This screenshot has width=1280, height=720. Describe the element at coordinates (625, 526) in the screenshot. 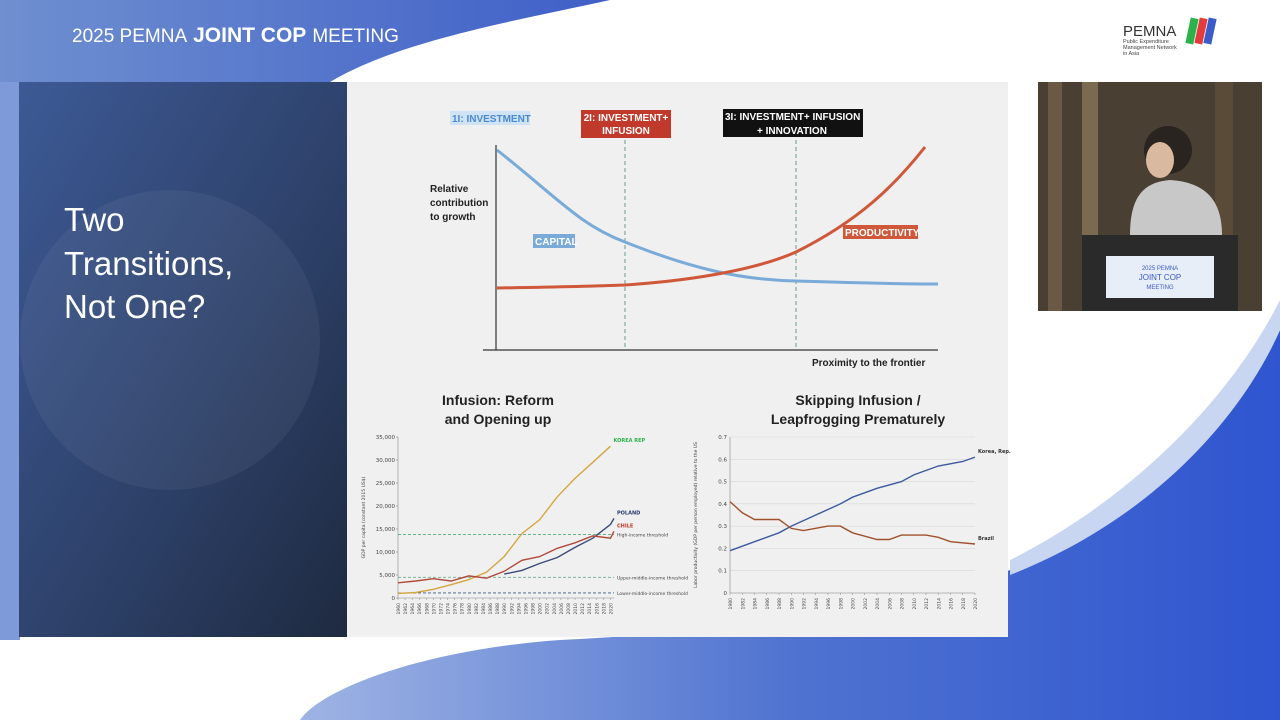

I see `series-label: CHILE` at that location.